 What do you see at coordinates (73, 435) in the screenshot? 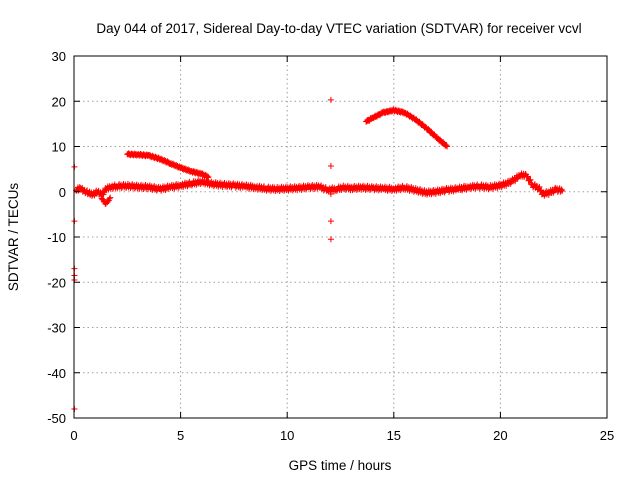
I see `x-tick-label: 0` at bounding box center [73, 435].